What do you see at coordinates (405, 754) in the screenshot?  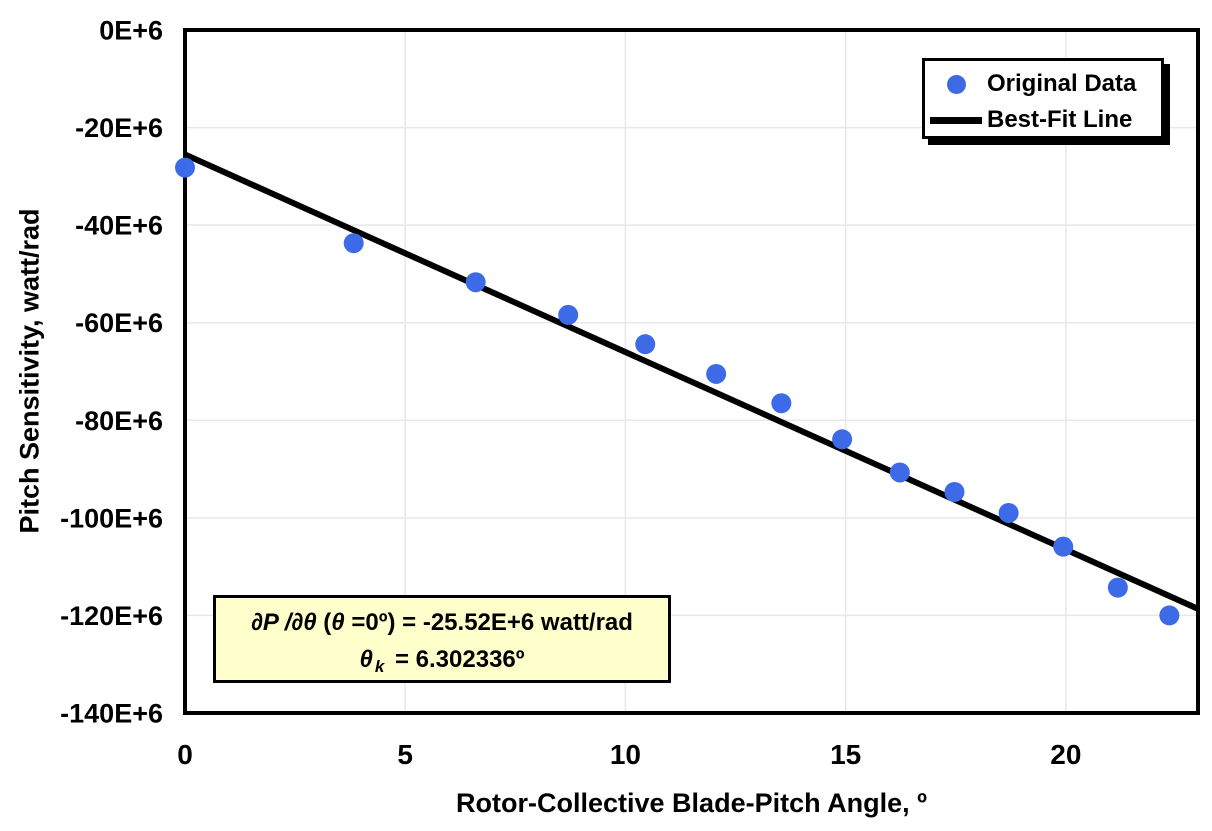 I see `x-tick-label: 5` at bounding box center [405, 754].